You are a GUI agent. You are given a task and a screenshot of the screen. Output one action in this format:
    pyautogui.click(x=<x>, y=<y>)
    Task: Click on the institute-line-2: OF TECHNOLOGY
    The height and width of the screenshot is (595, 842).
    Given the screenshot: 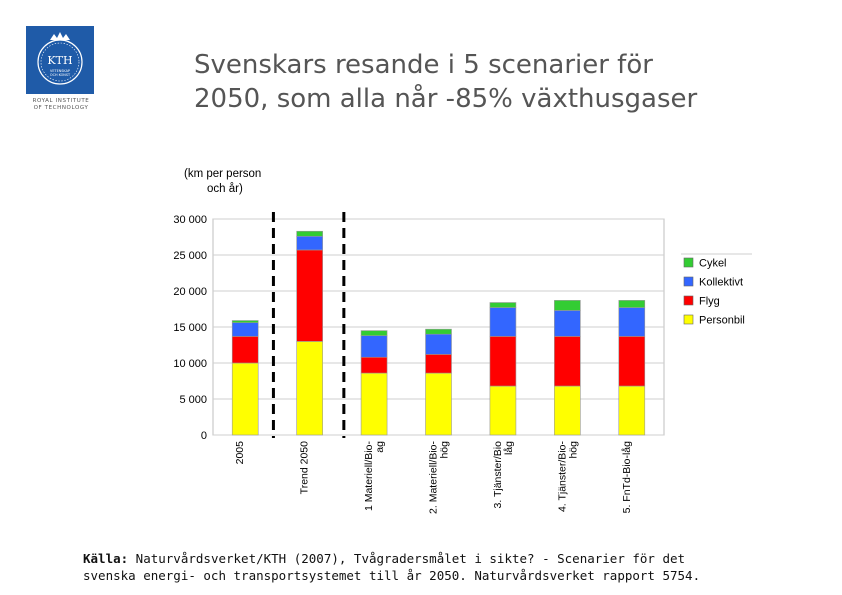 What is the action you would take?
    pyautogui.click(x=61, y=108)
    